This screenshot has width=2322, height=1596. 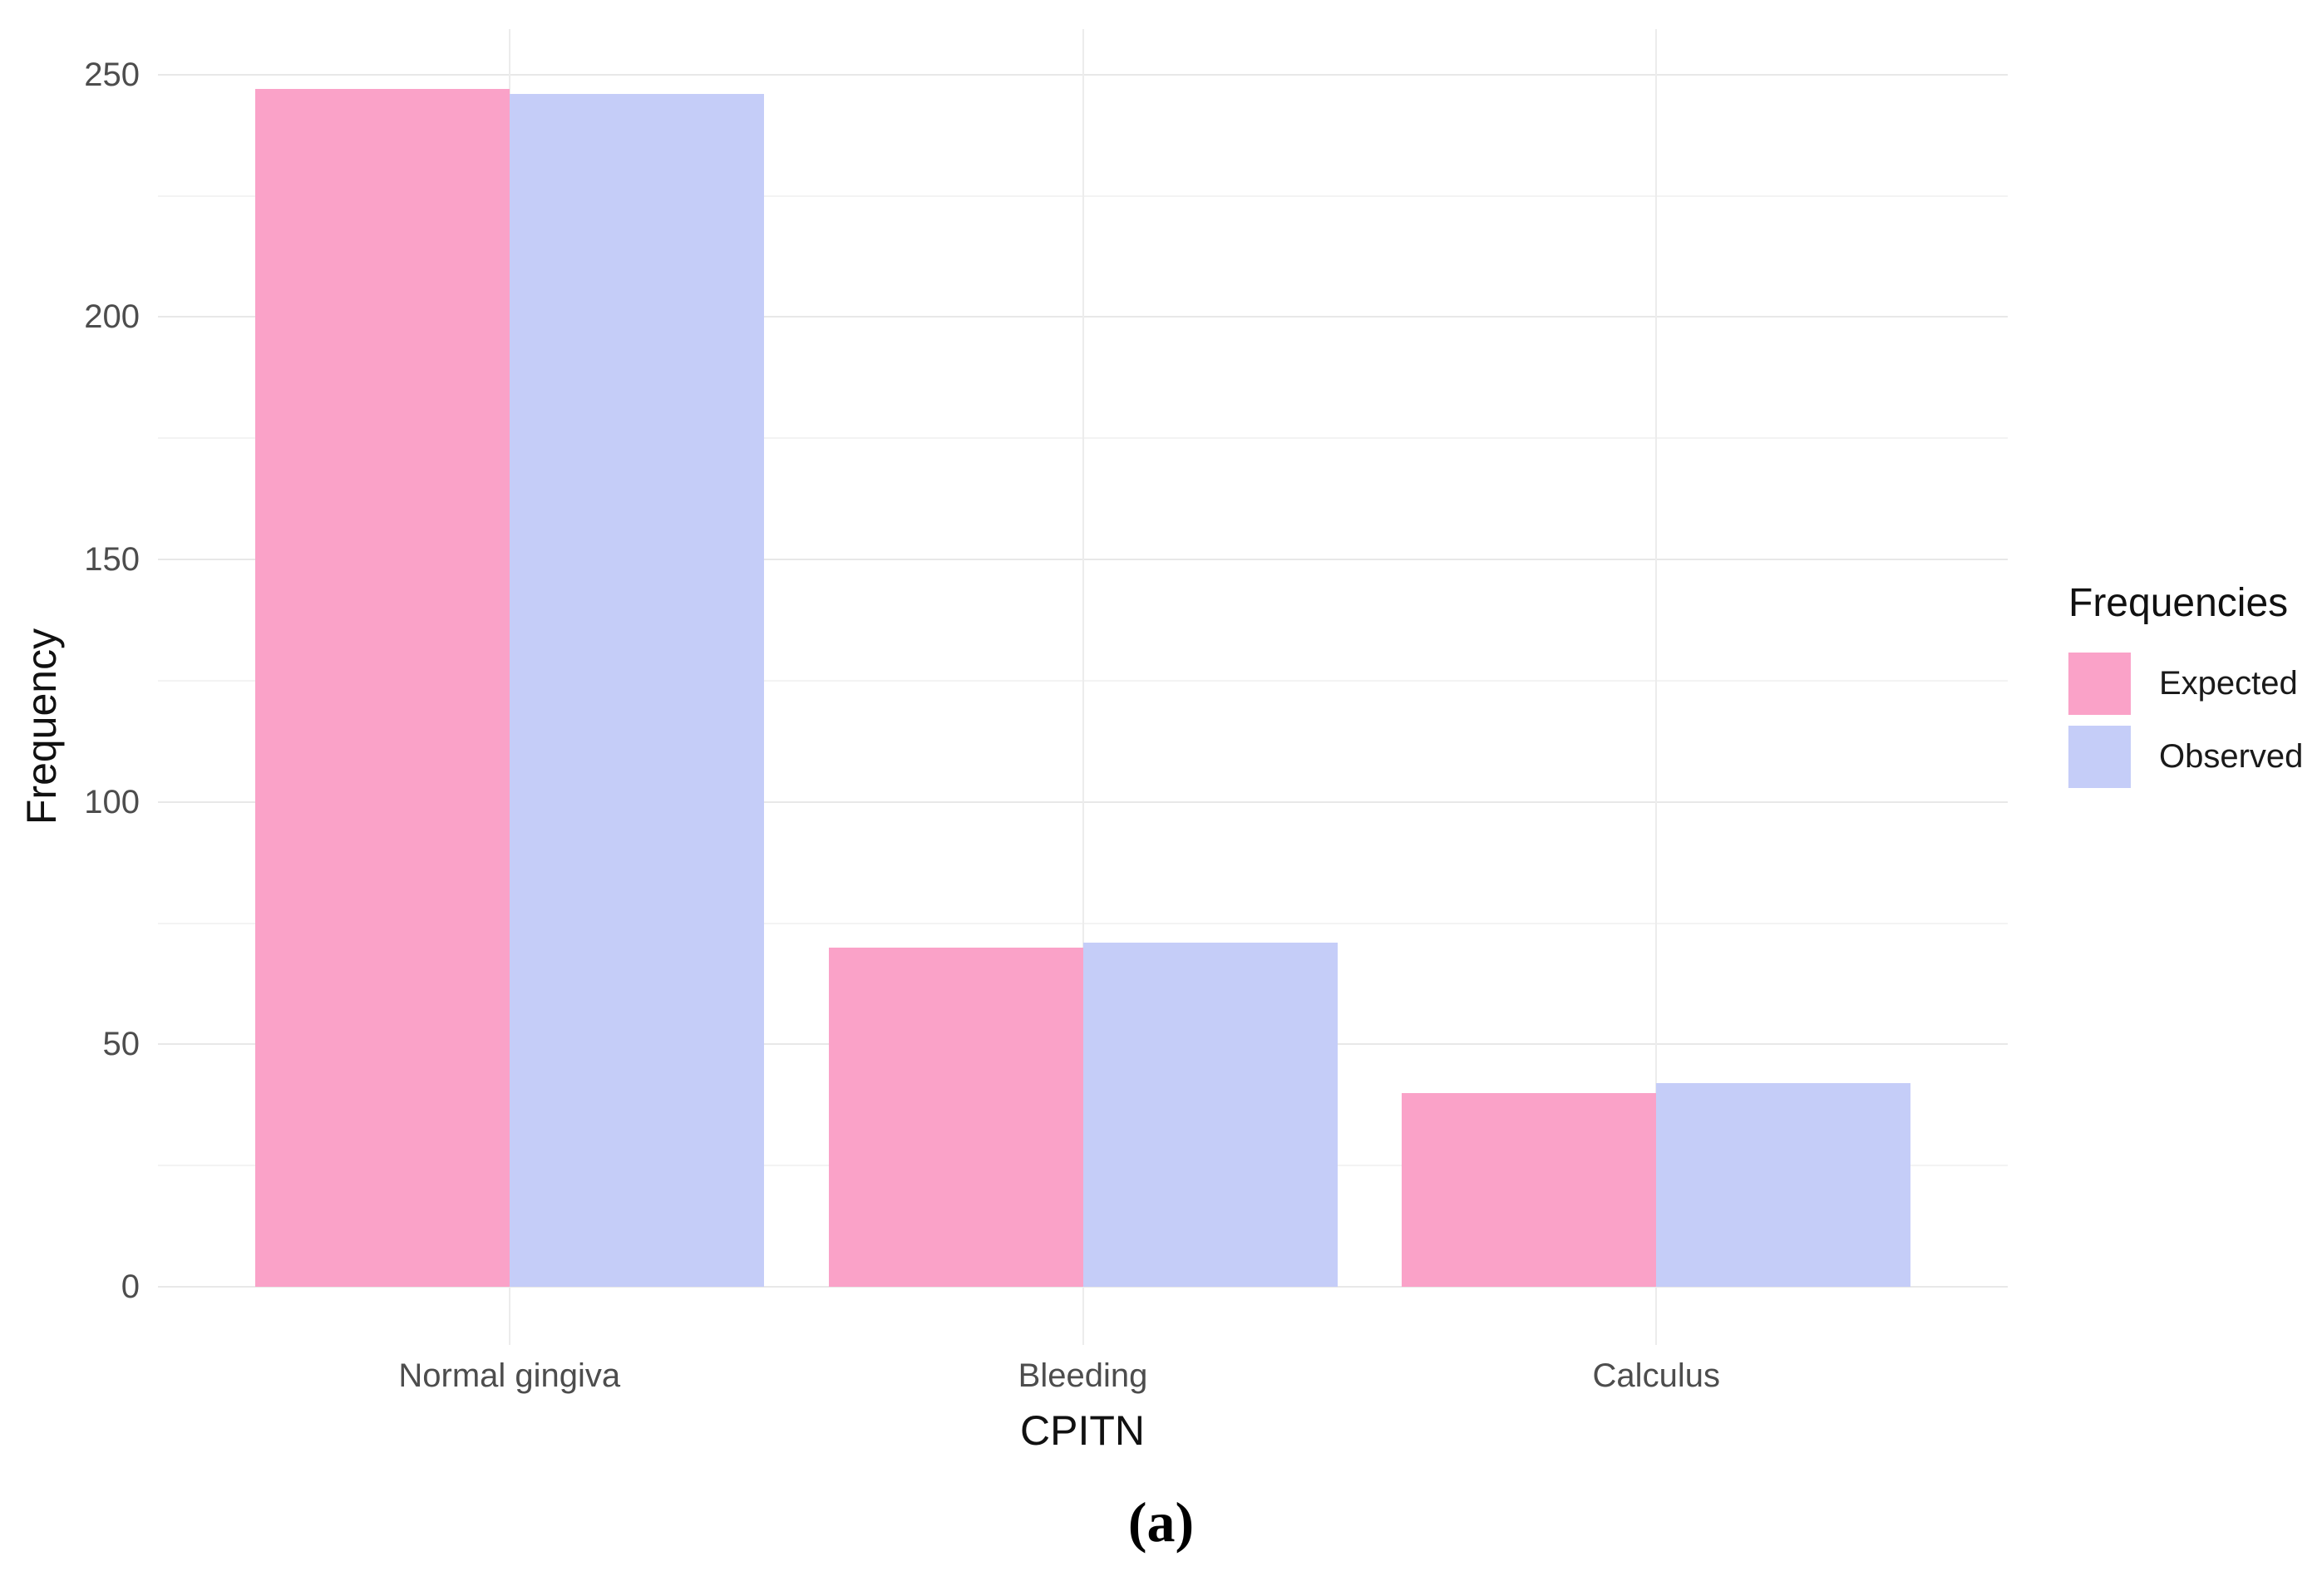 I want to click on y-tick-label: 250, so click(x=112, y=74).